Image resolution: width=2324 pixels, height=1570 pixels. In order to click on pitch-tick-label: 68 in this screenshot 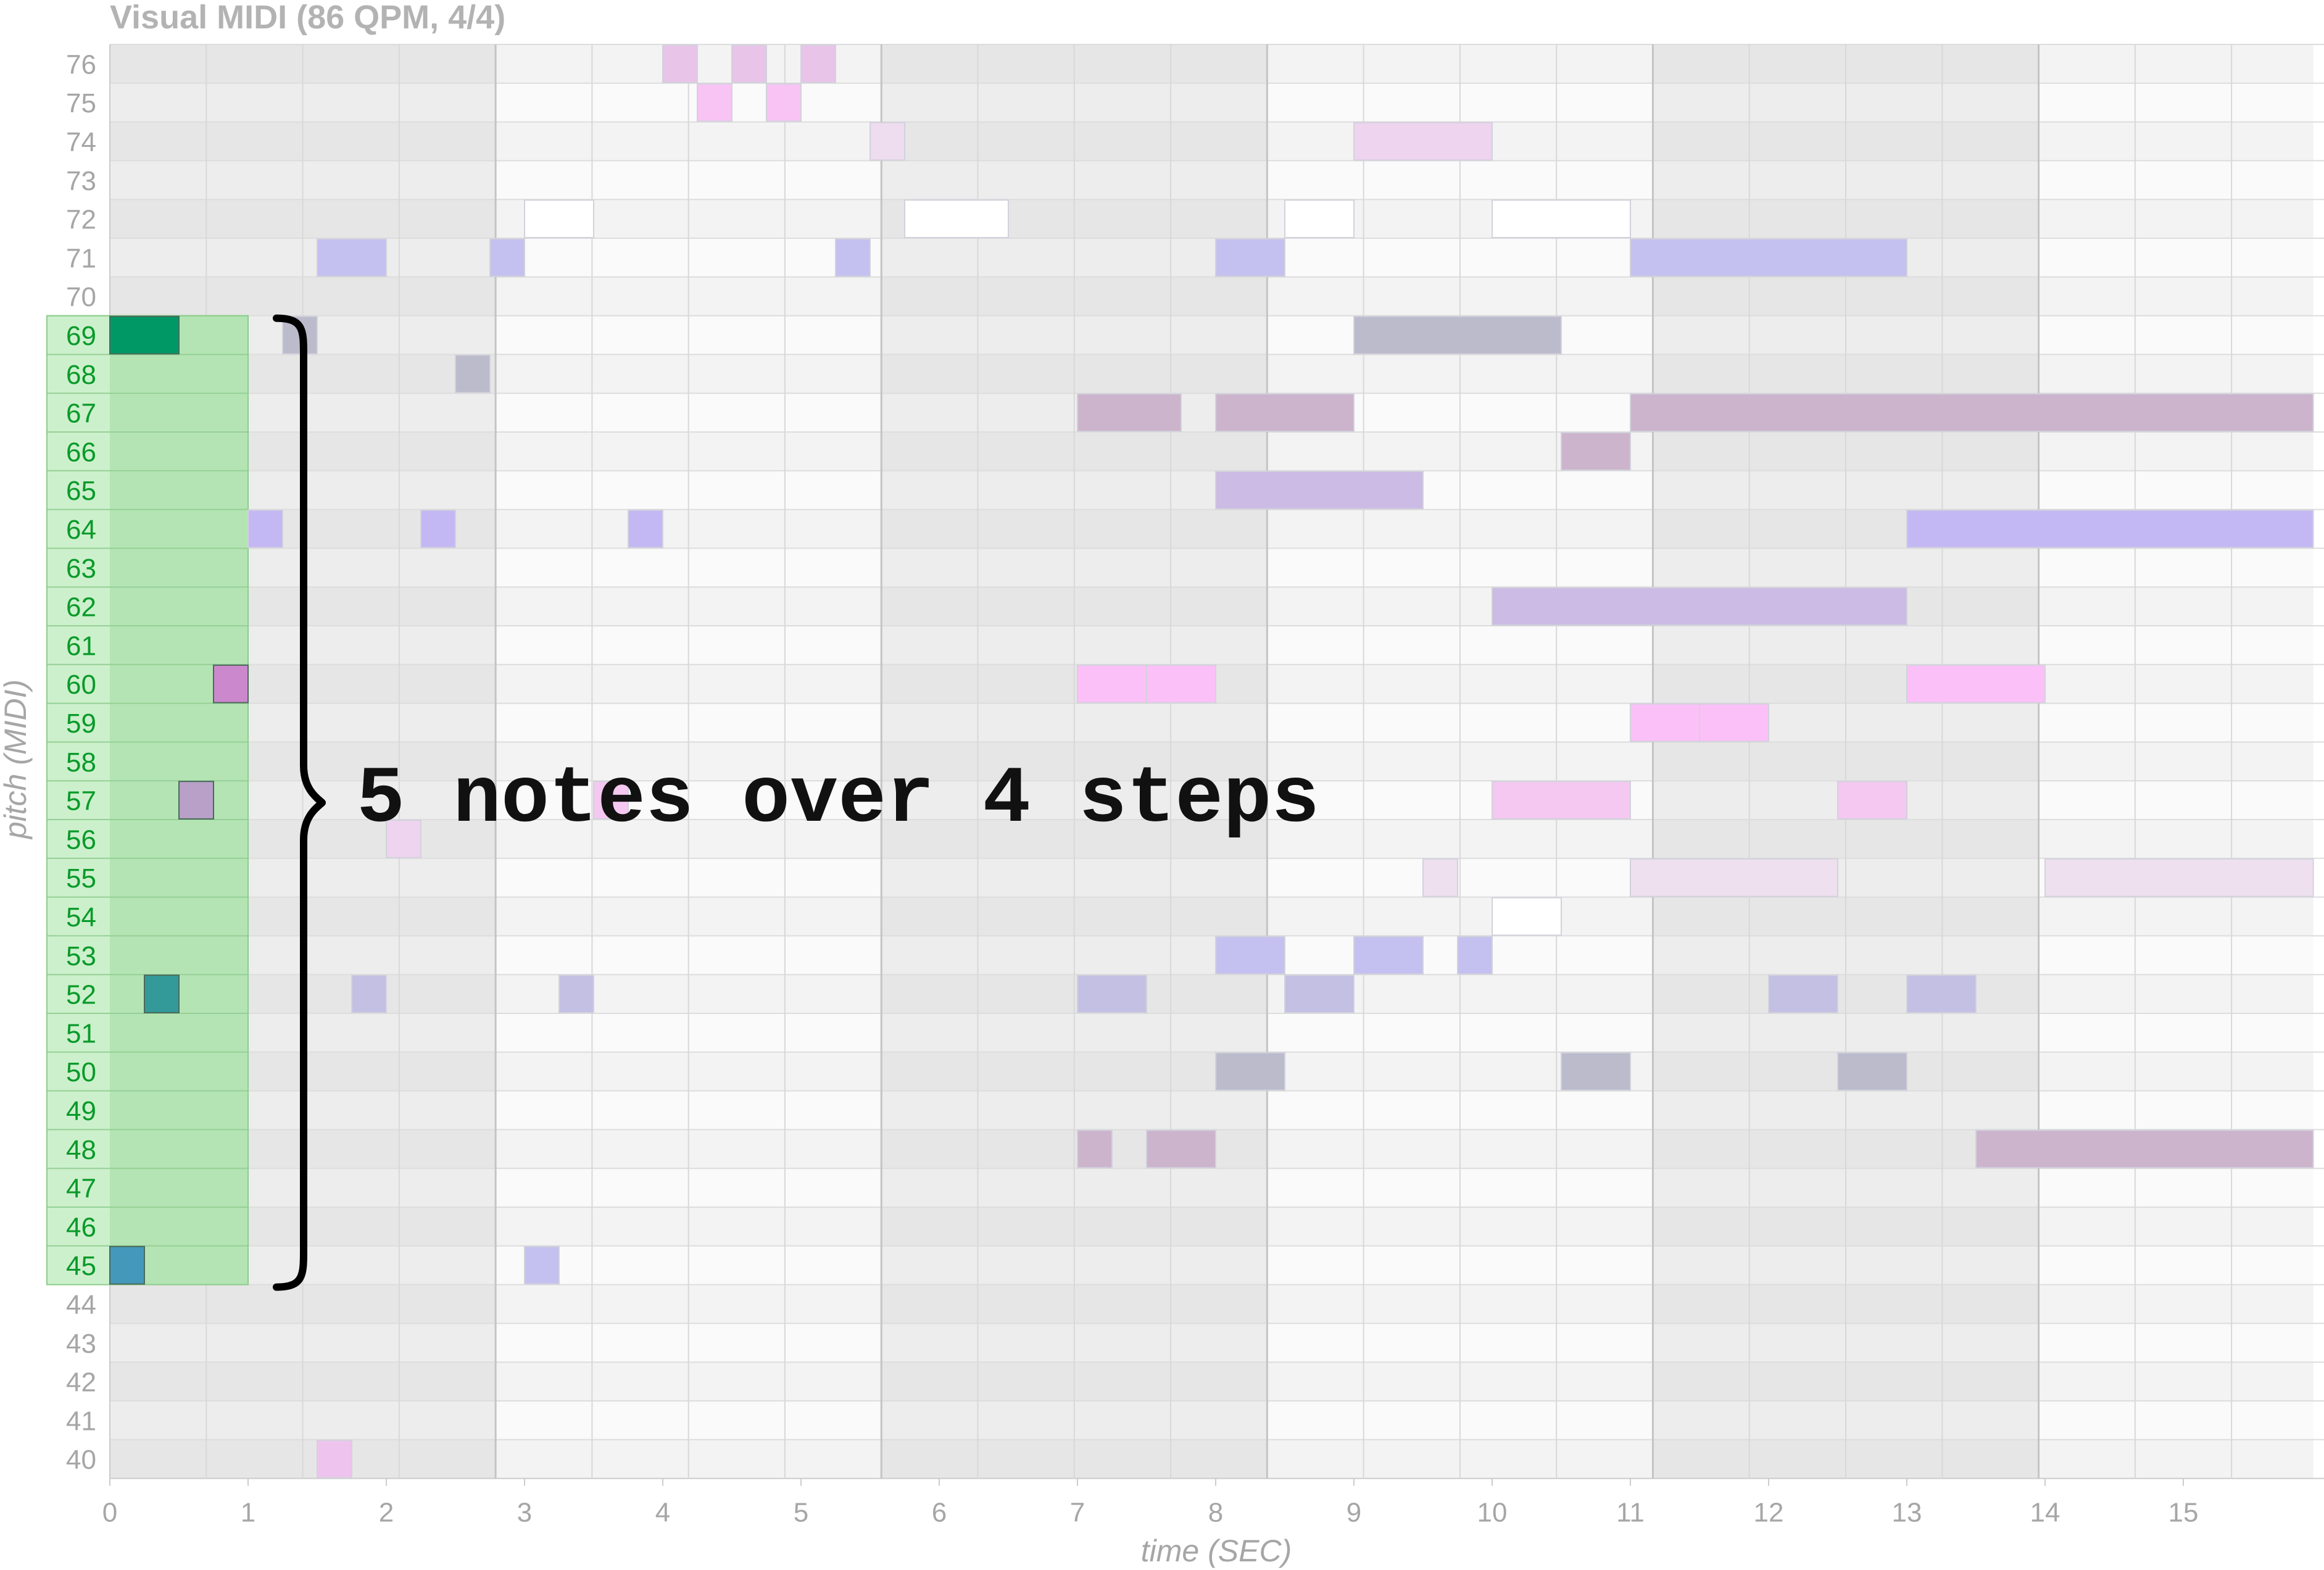, I will do `click(81, 375)`.